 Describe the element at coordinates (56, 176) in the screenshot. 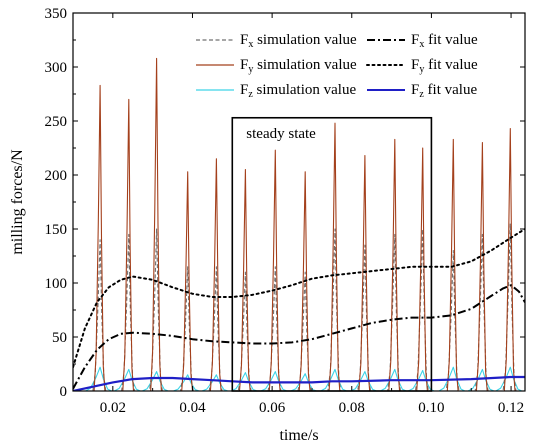

I see `y-tick-label: 200` at that location.